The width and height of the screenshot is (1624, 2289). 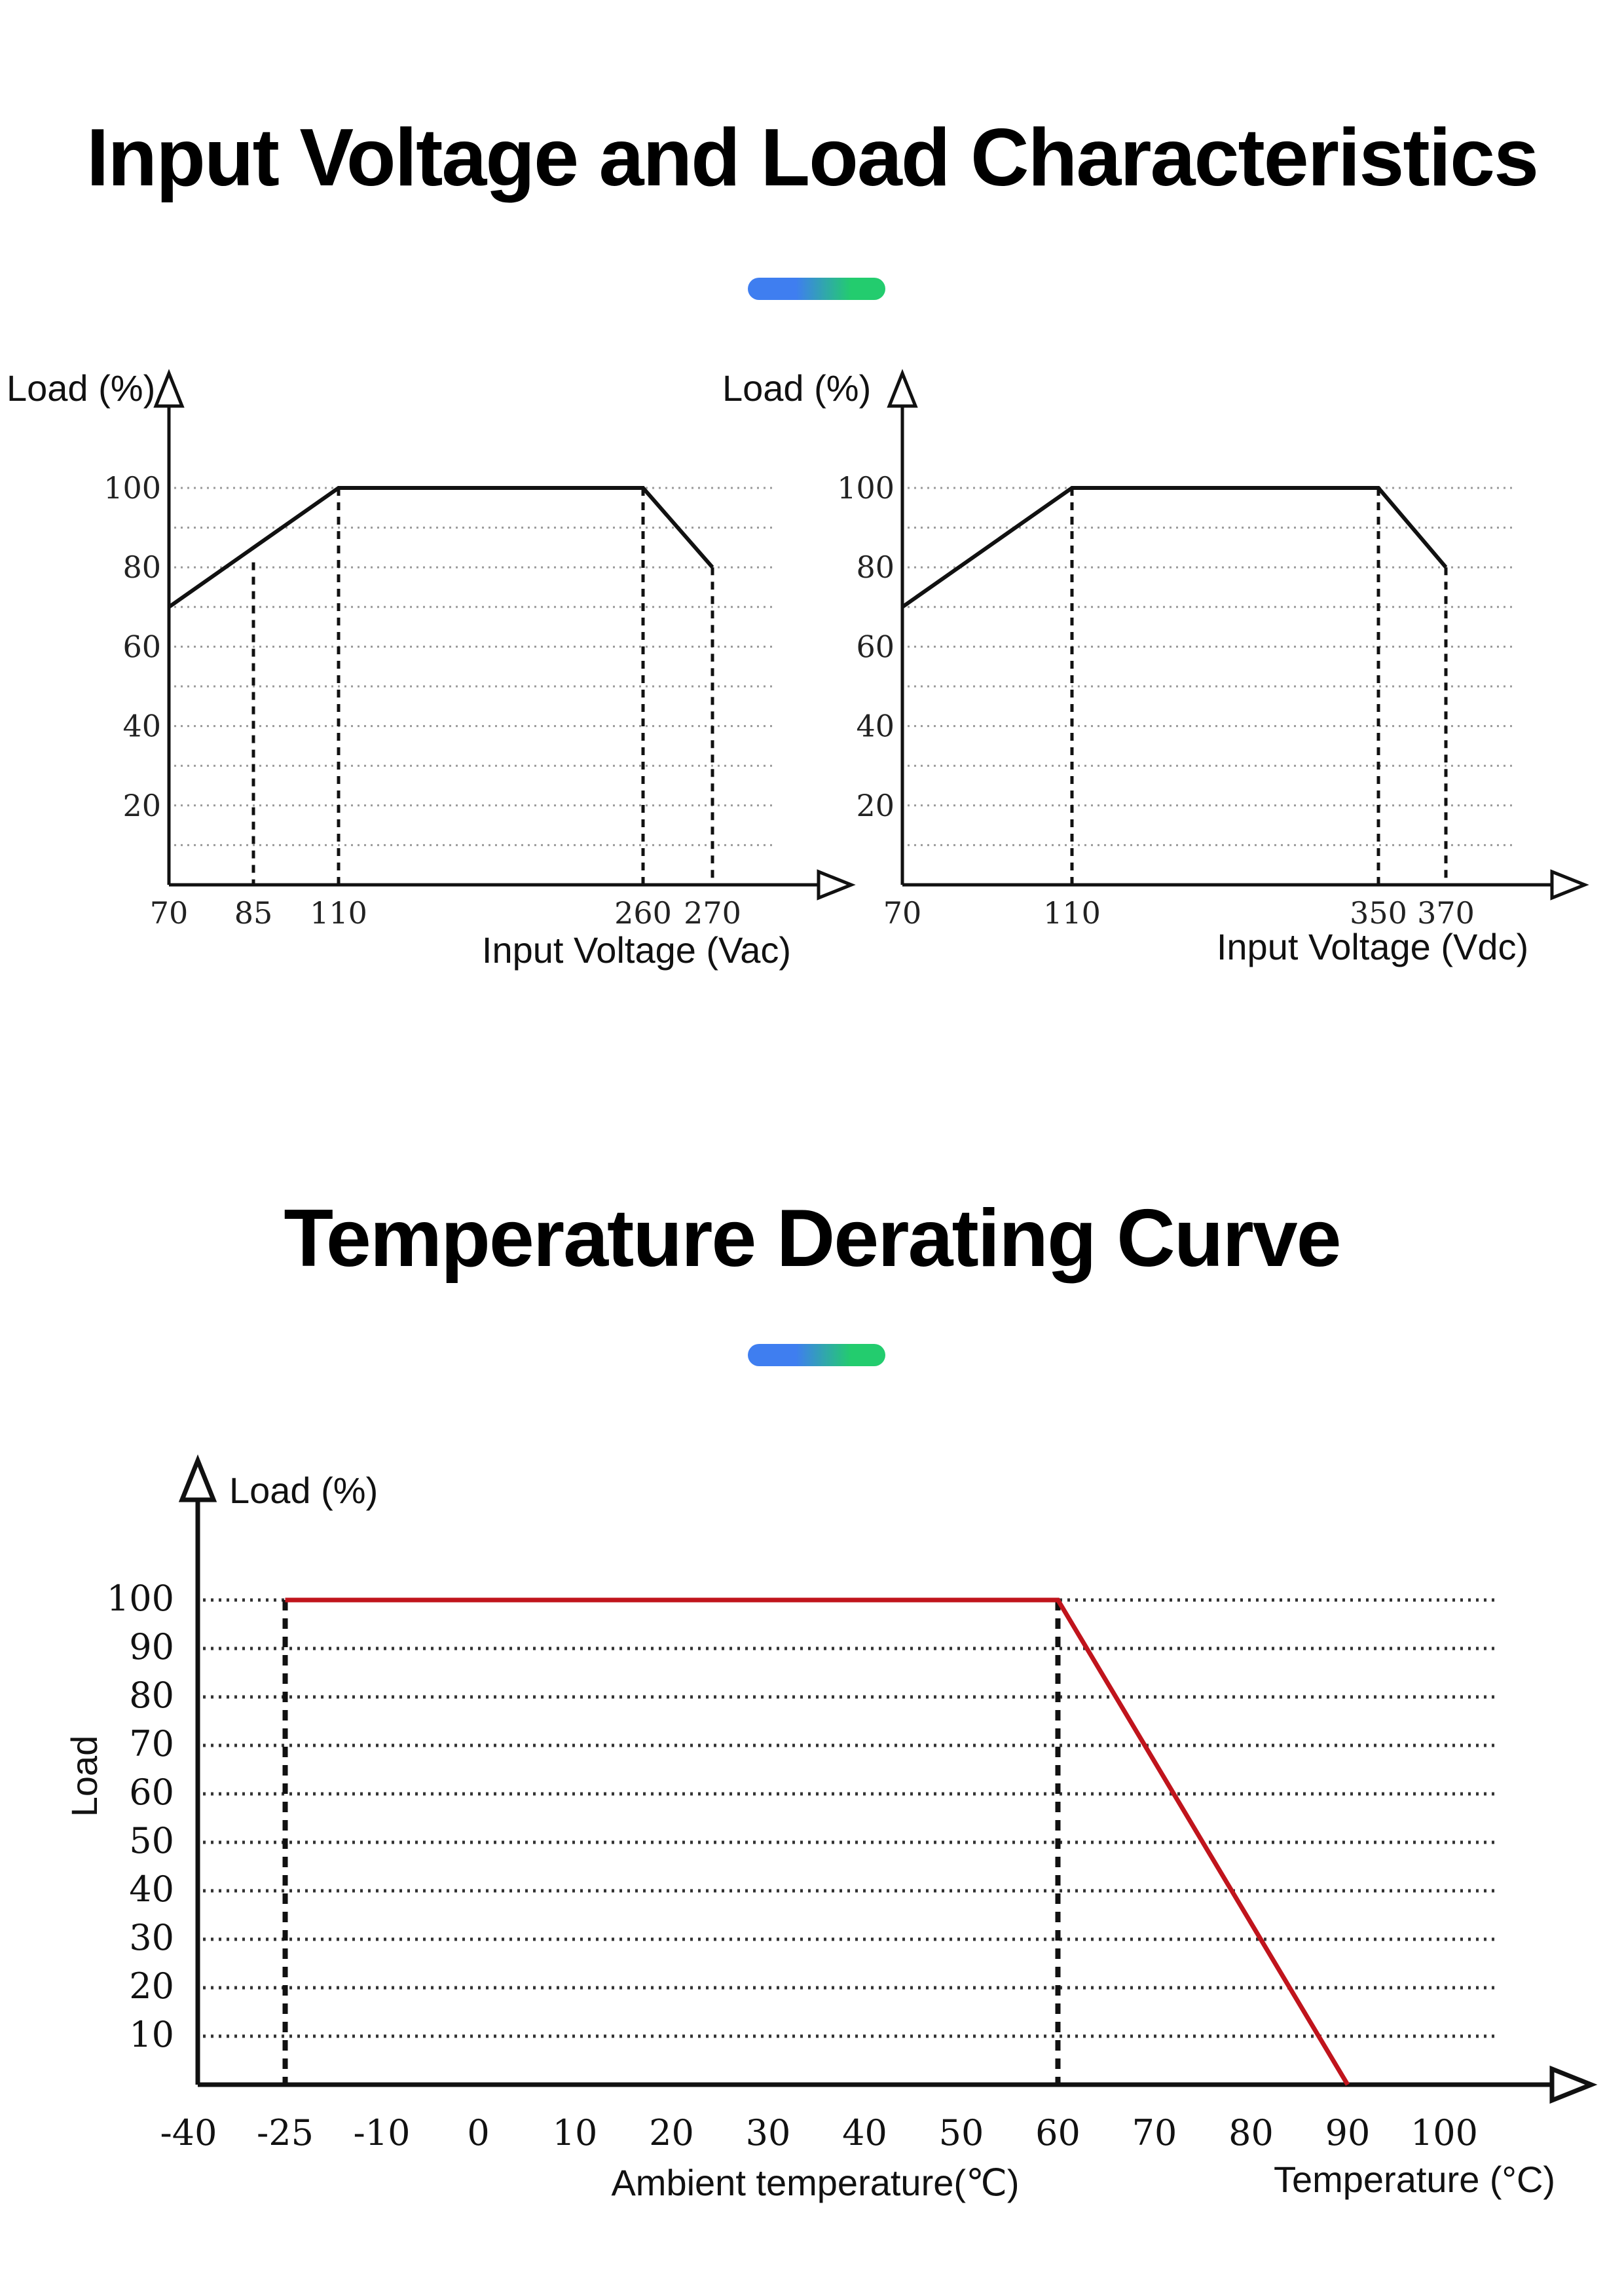 What do you see at coordinates (902, 913) in the screenshot?
I see `chart2-x-tick-label: 70` at bounding box center [902, 913].